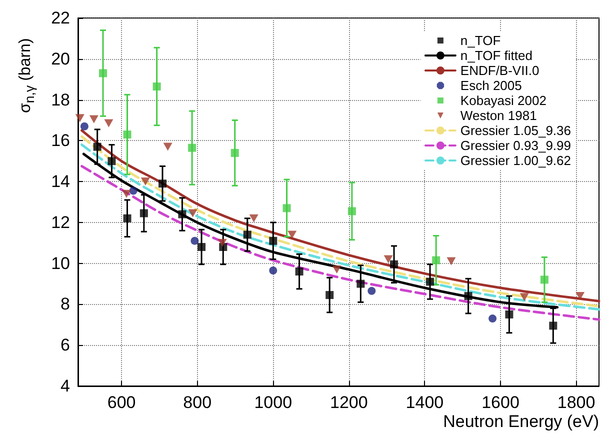  I want to click on legend-label: Gressier 1.00_9.62, so click(516, 160).